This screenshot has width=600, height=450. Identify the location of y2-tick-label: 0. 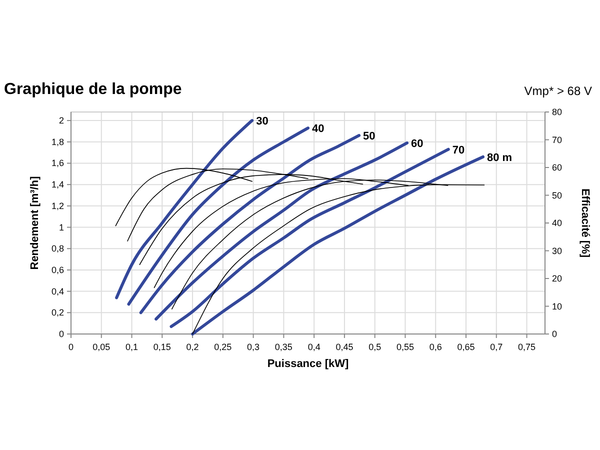
(555, 334).